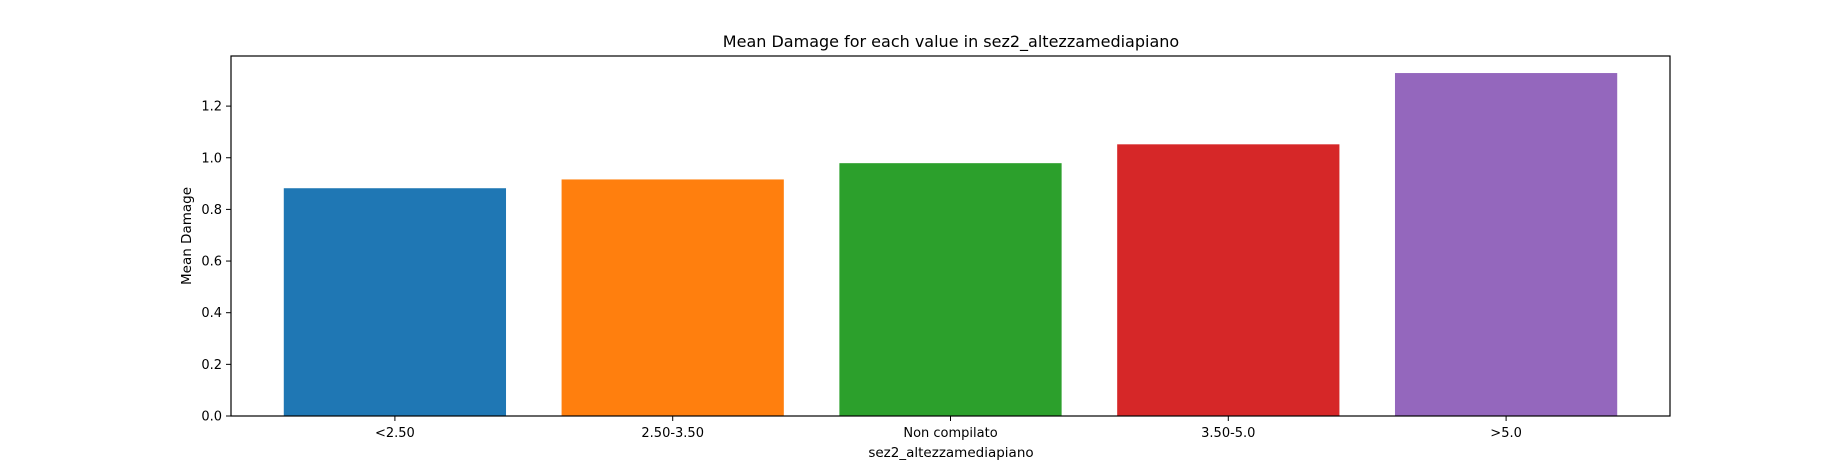 The height and width of the screenshot is (466, 1848). What do you see at coordinates (211, 365) in the screenshot?
I see `y-tick-label: 0.2` at bounding box center [211, 365].